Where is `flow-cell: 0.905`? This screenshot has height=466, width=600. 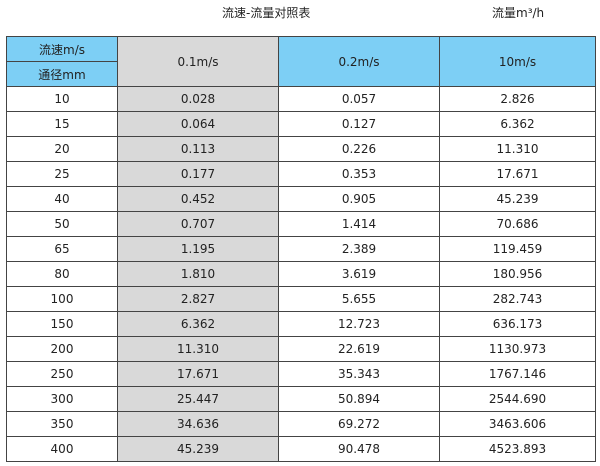
flow-cell: 0.905 is located at coordinates (359, 199).